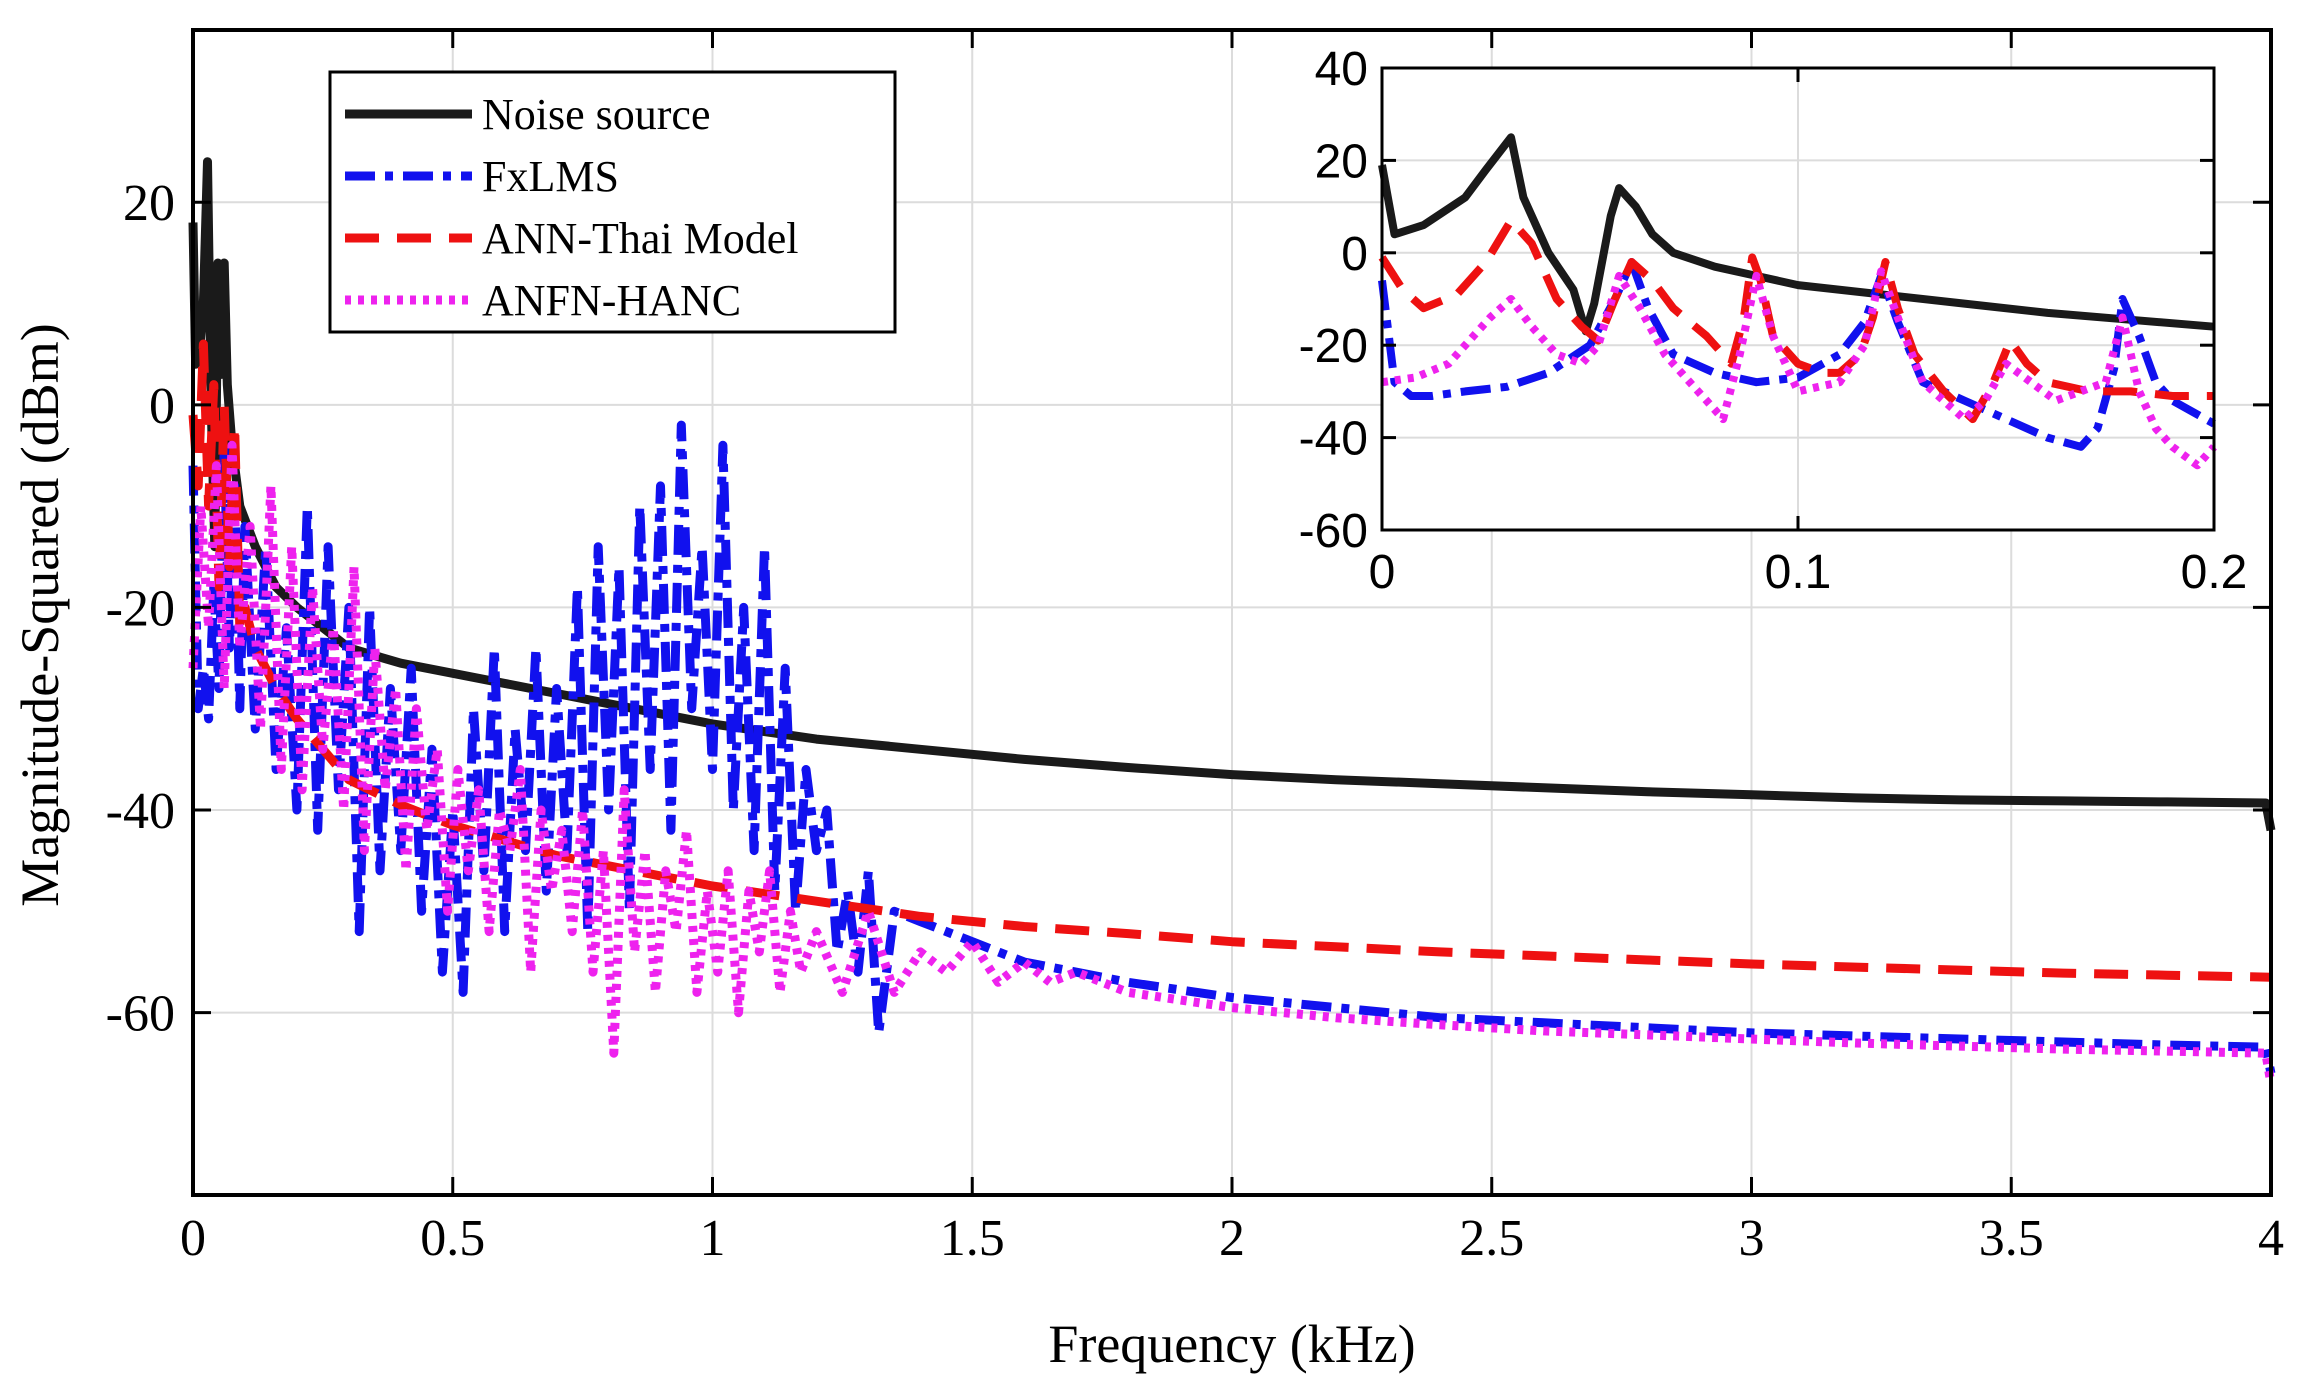 This screenshot has height=1386, width=2299. What do you see at coordinates (2011, 1238) in the screenshot?
I see `x-tick-label: 3.5` at bounding box center [2011, 1238].